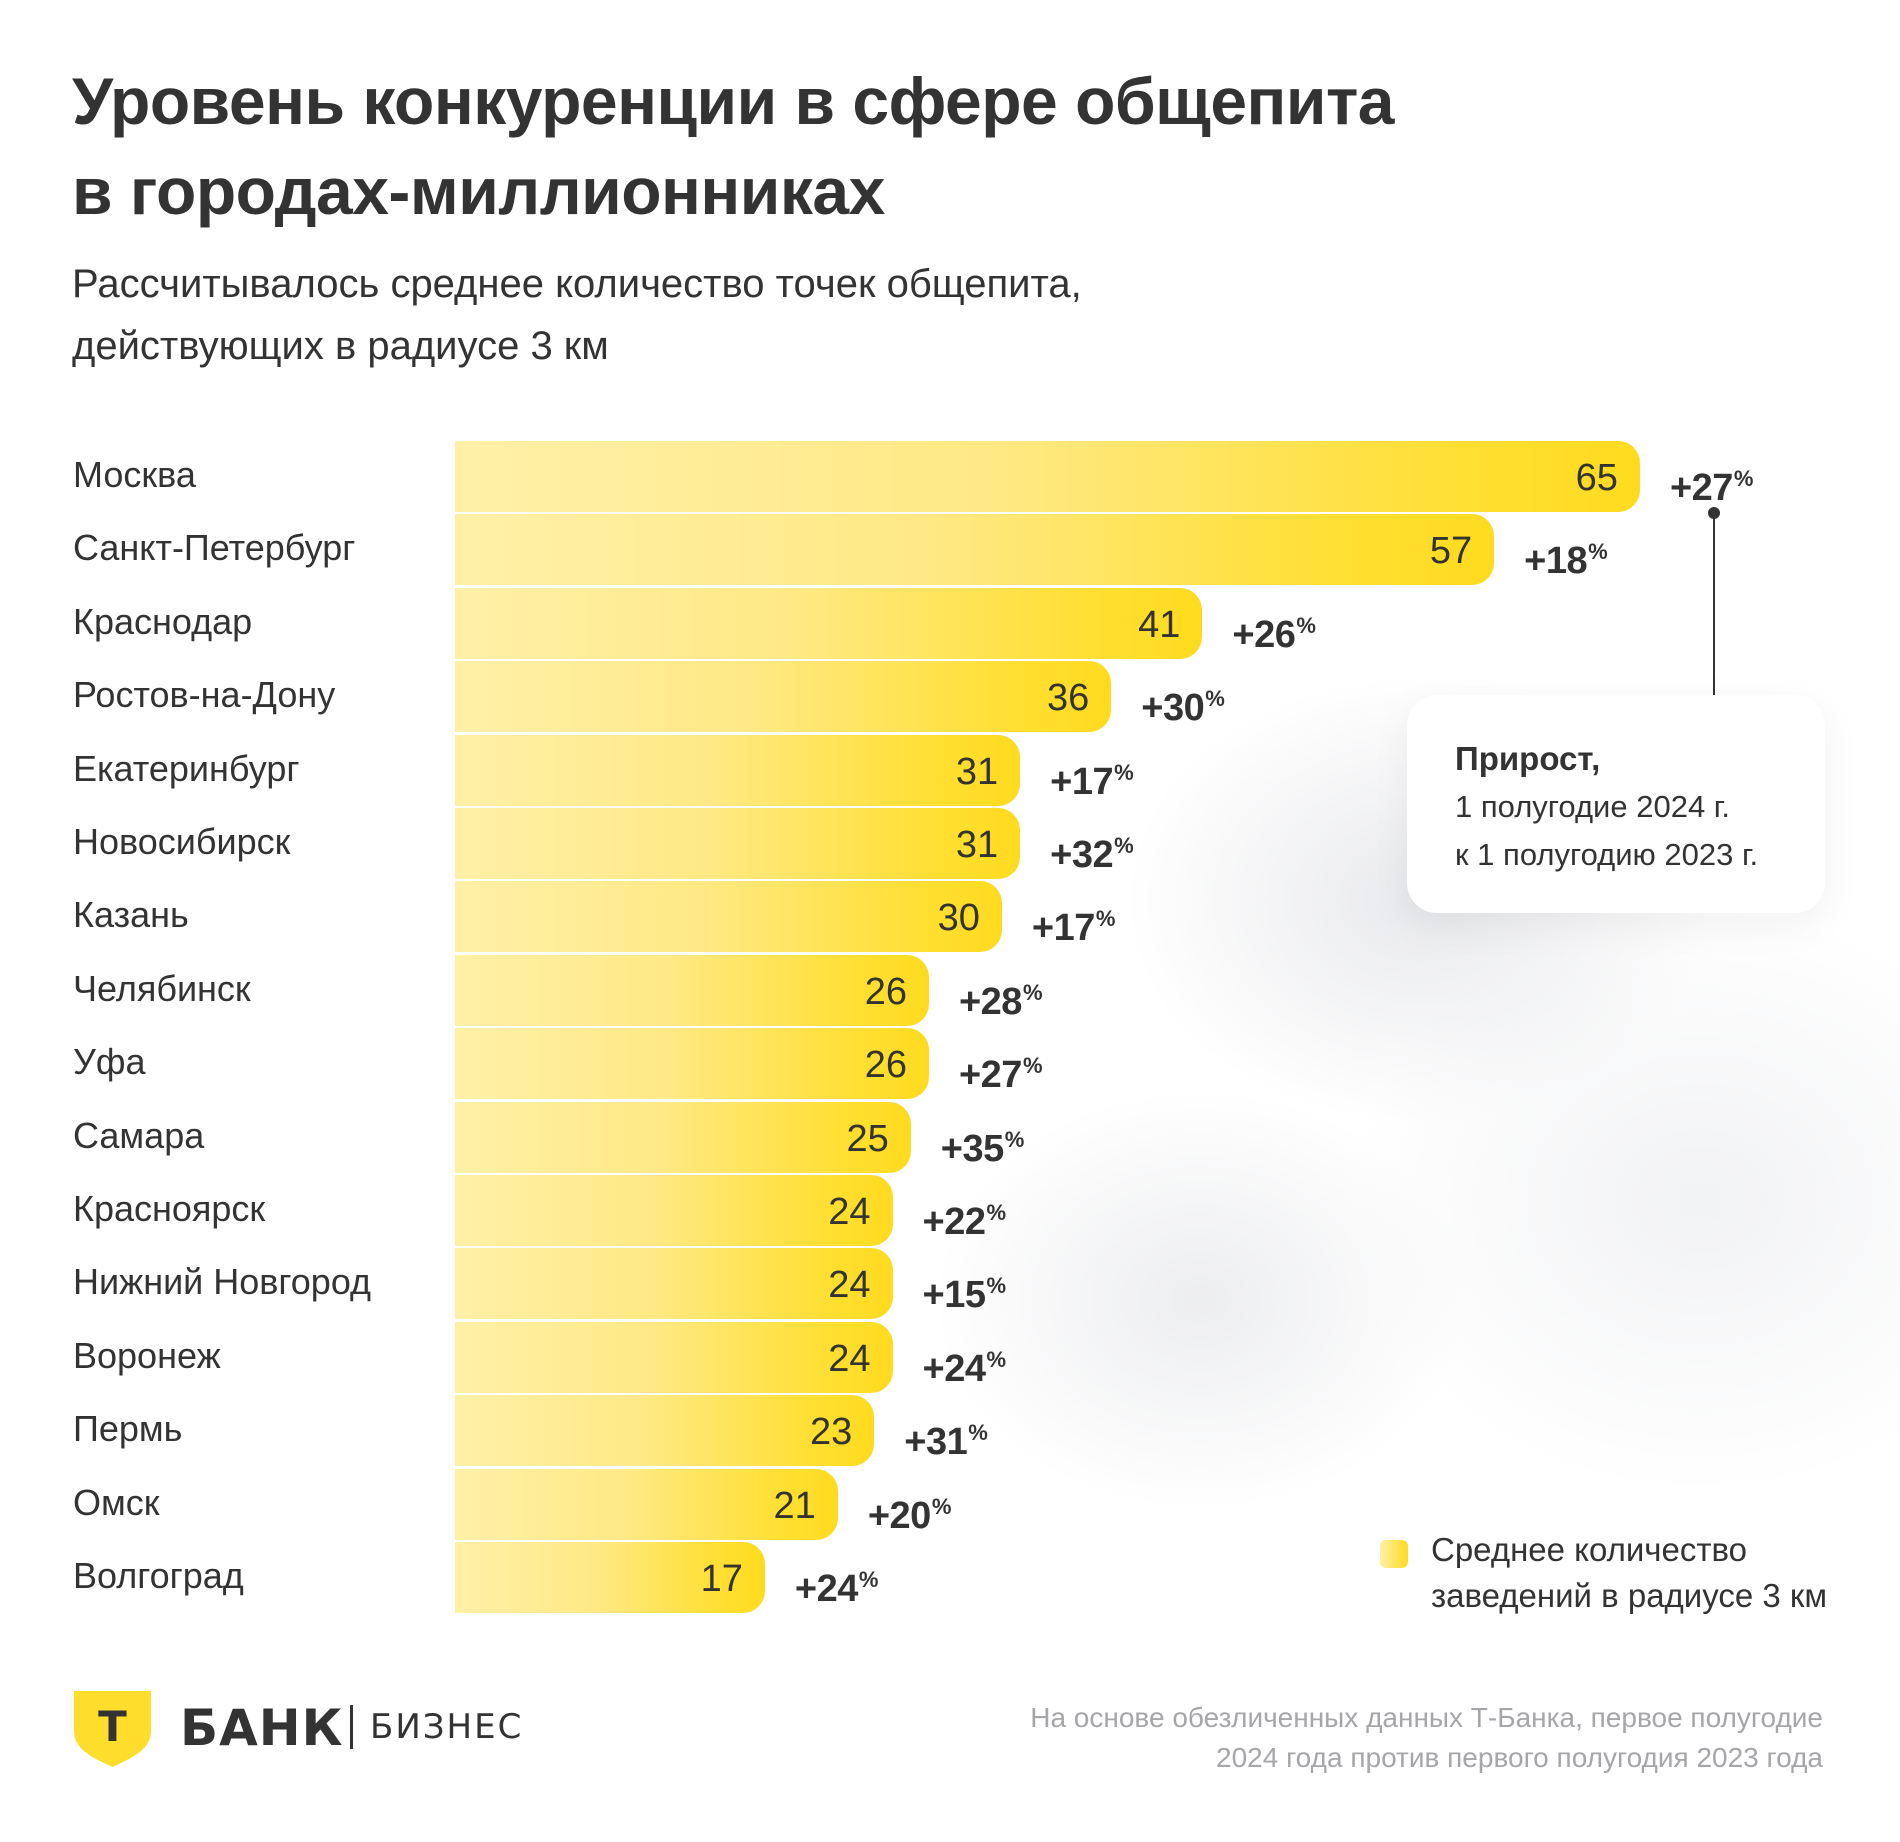  I want to click on city-label: Ростов-на-Дону, so click(204, 695).